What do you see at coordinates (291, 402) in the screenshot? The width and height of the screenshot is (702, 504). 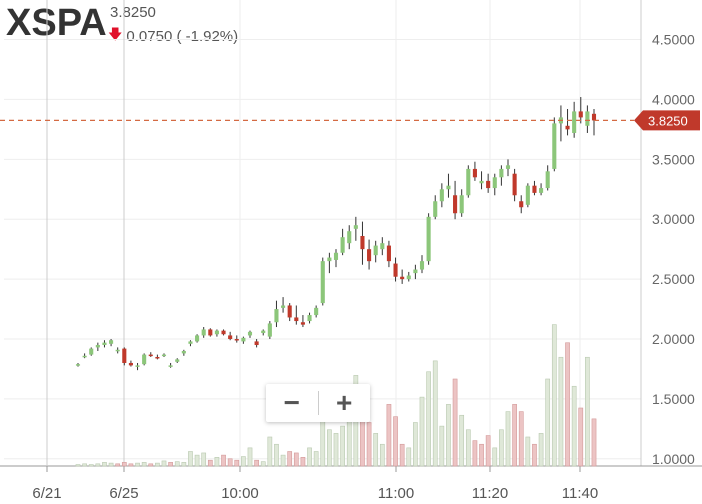 I see `zoom-out-button: −` at bounding box center [291, 402].